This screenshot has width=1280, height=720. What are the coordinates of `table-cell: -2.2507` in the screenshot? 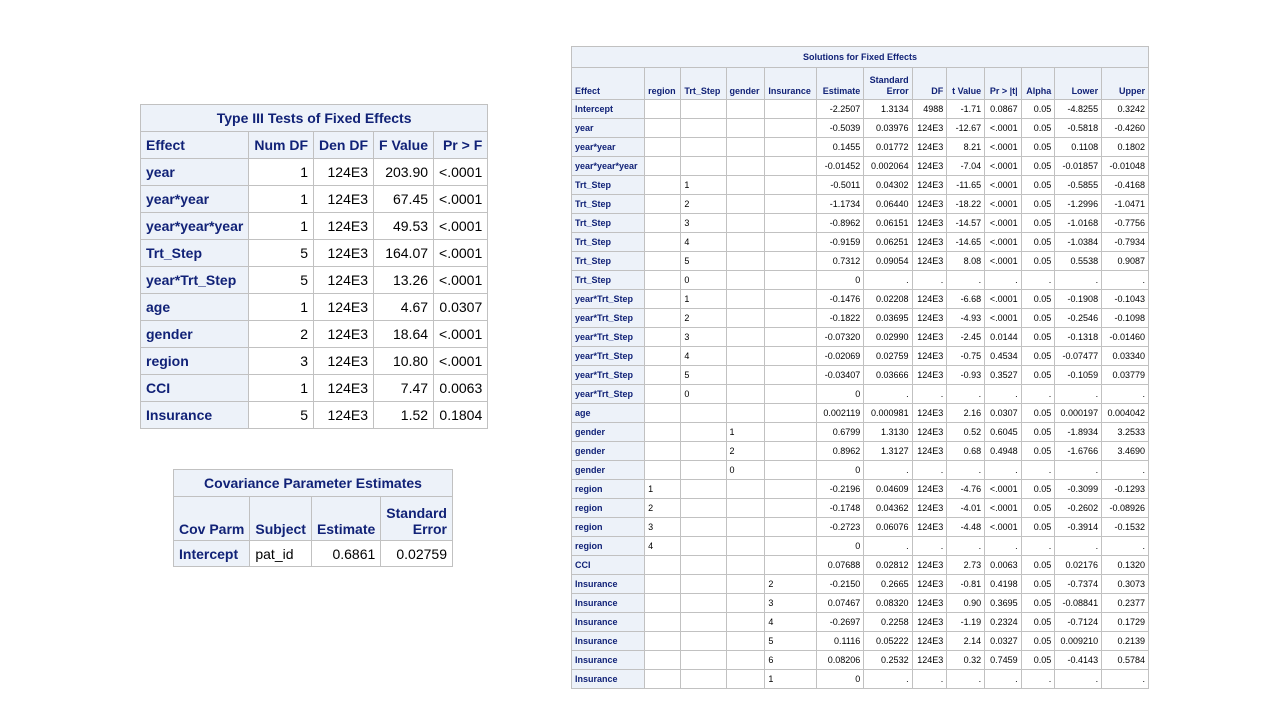 It's located at (840, 109).